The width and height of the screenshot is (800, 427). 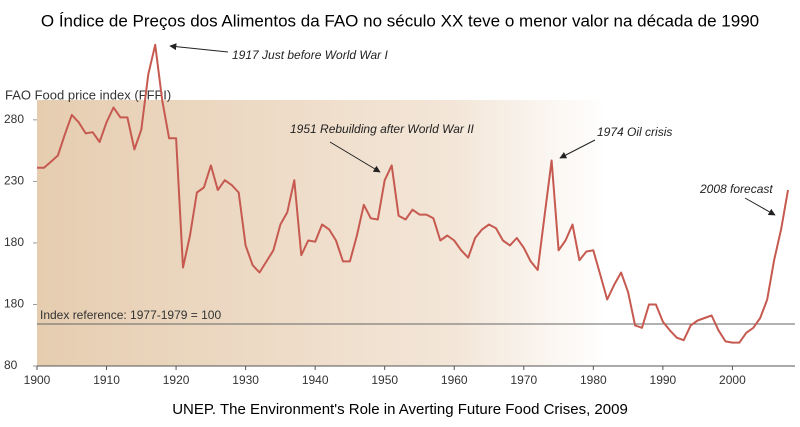 I want to click on x-tick-label: 1990, so click(x=663, y=380).